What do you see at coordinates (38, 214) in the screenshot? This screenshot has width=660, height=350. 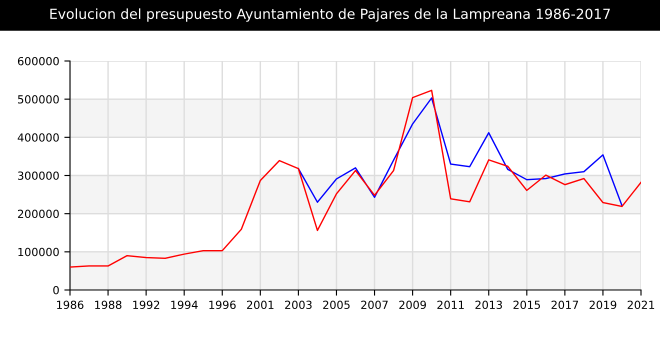 I see `y-tick-label: 200000` at bounding box center [38, 214].